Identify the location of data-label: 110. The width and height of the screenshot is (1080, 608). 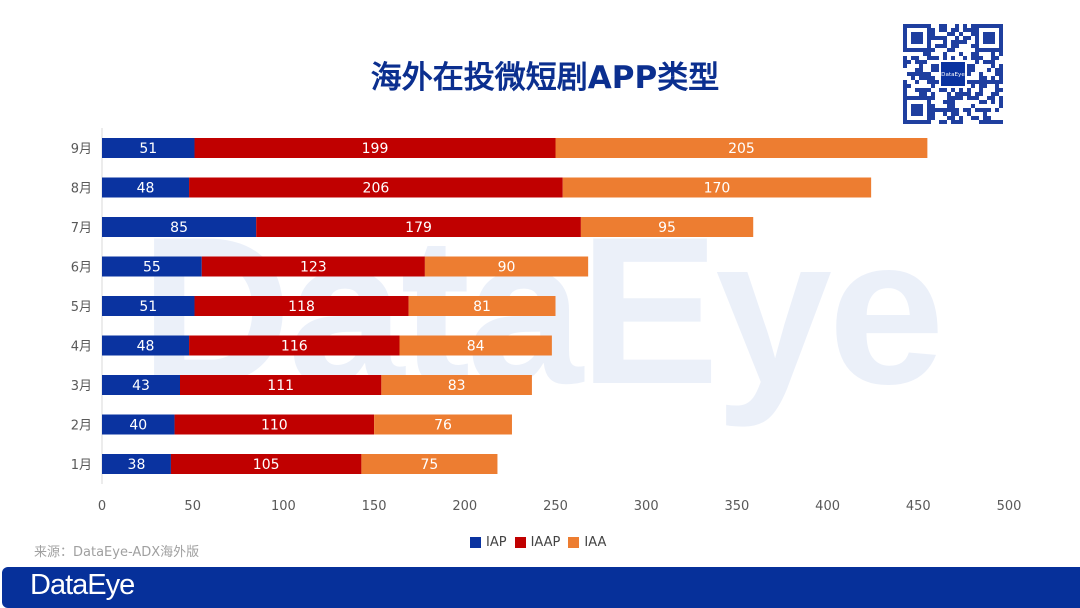
(274, 426).